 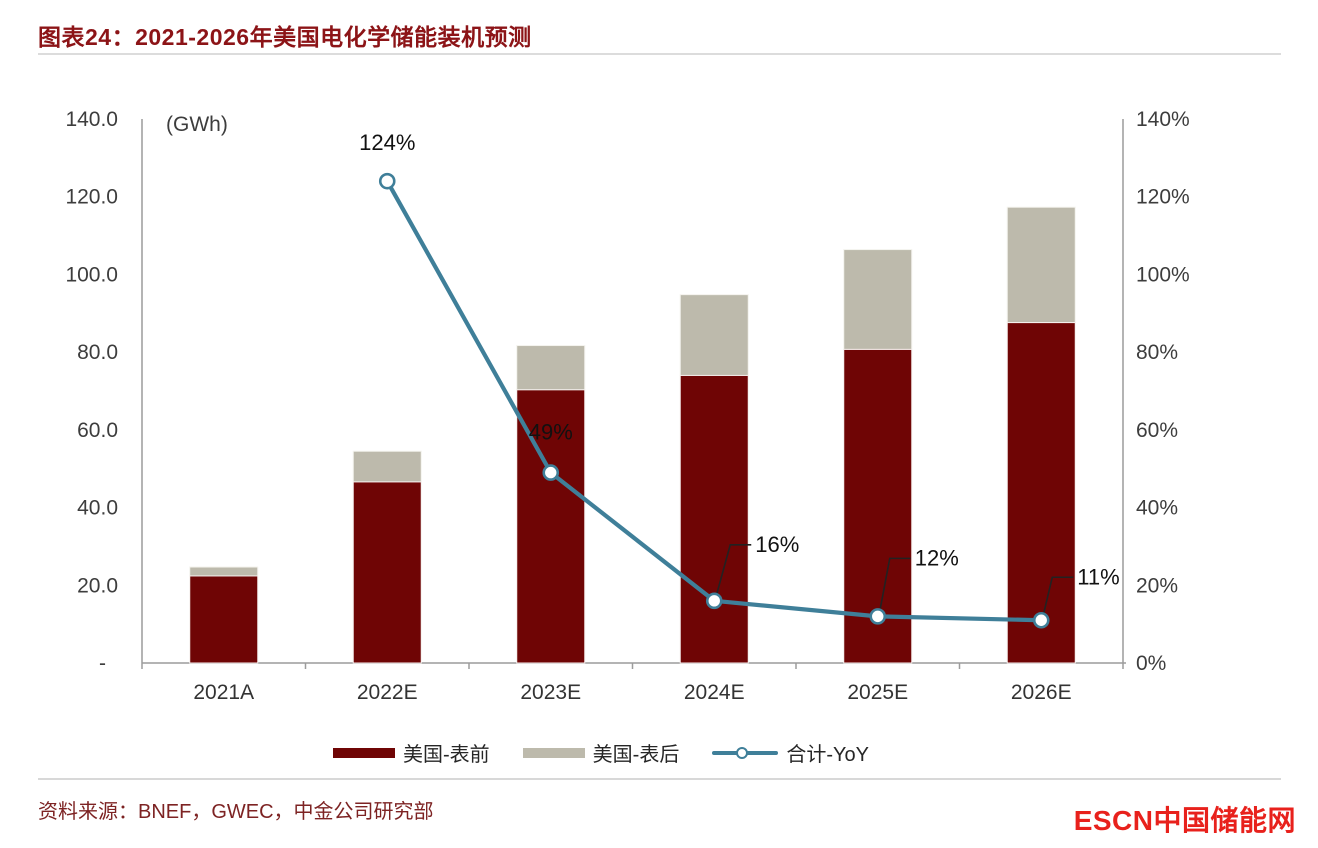 I want to click on left-axis-tick-label: -, so click(x=102, y=663).